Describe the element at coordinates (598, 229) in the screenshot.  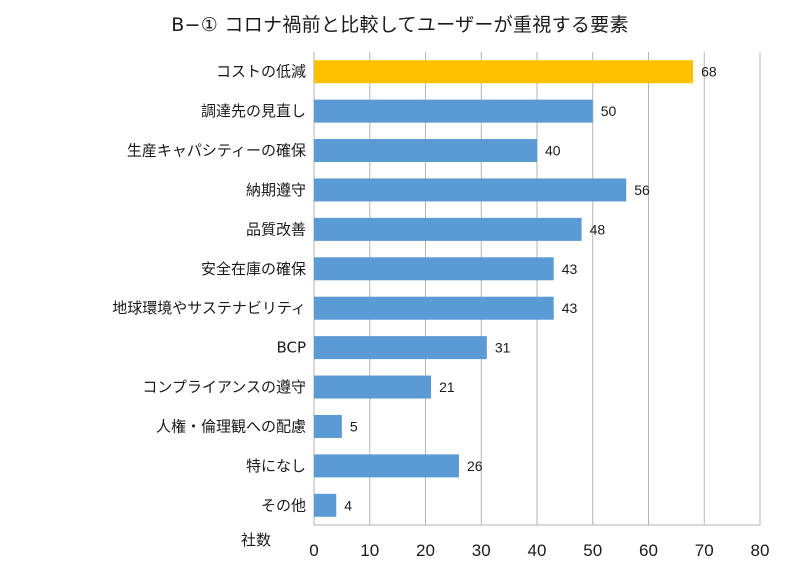
I see `value-label-4: 48` at that location.